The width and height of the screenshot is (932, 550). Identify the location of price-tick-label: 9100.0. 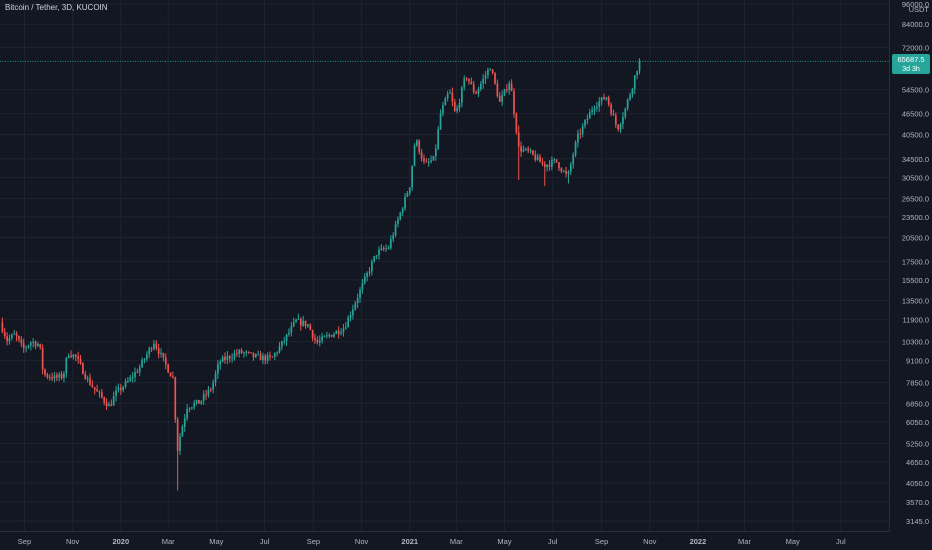
(917, 360).